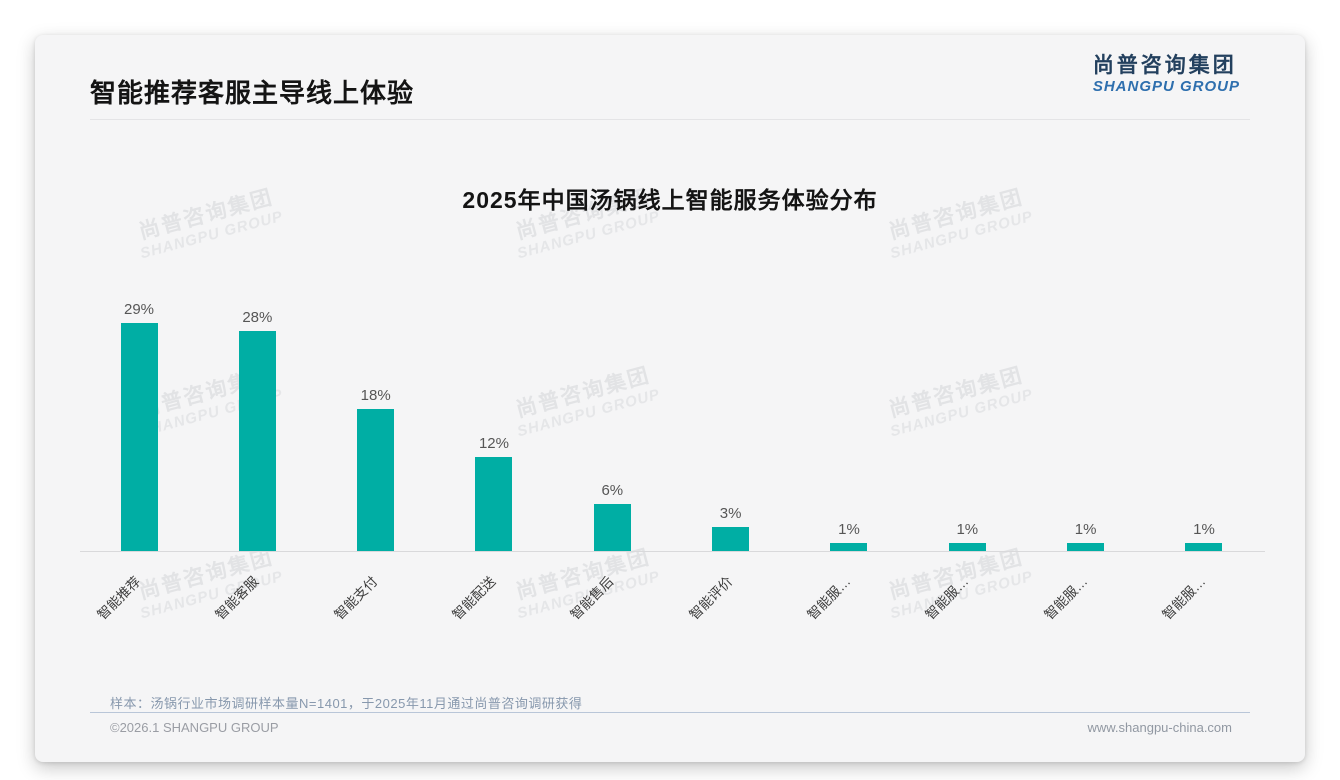 The width and height of the screenshot is (1340, 780). What do you see at coordinates (119, 598) in the screenshot?
I see `bar-category-label: 智能推荐` at bounding box center [119, 598].